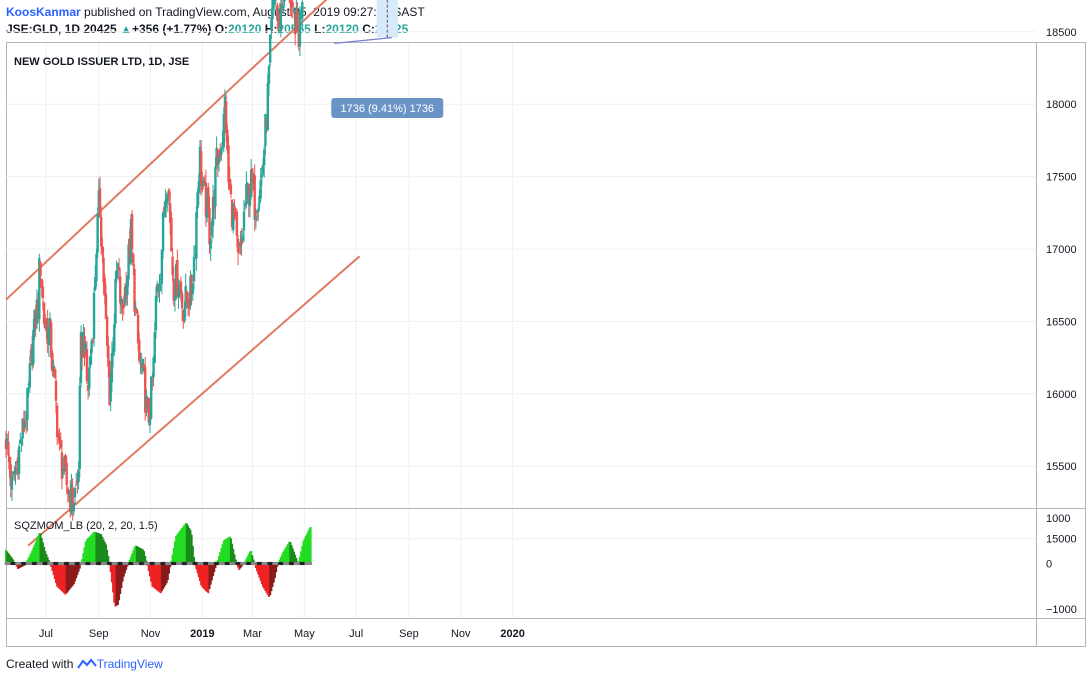 This screenshot has width=1092, height=683. Describe the element at coordinates (129, 664) in the screenshot. I see `tradingview-brand: TradingView` at that location.